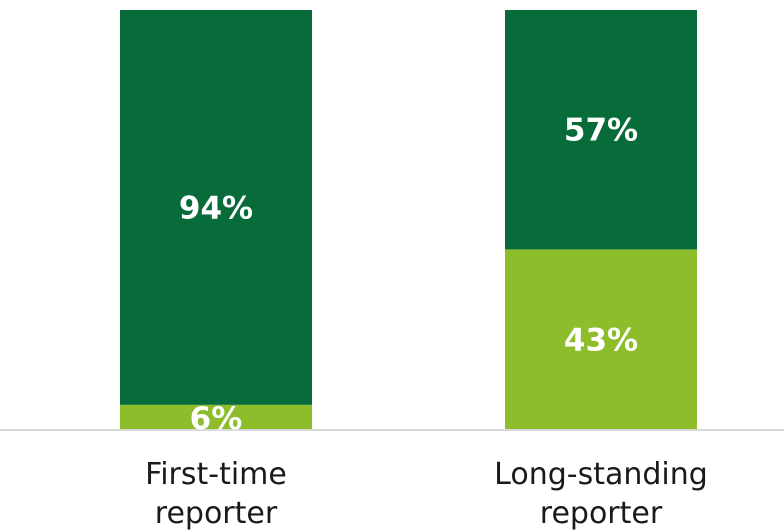  I want to click on category-labels-group: First-time reporter Long-standing reporter, so click(426, 494).